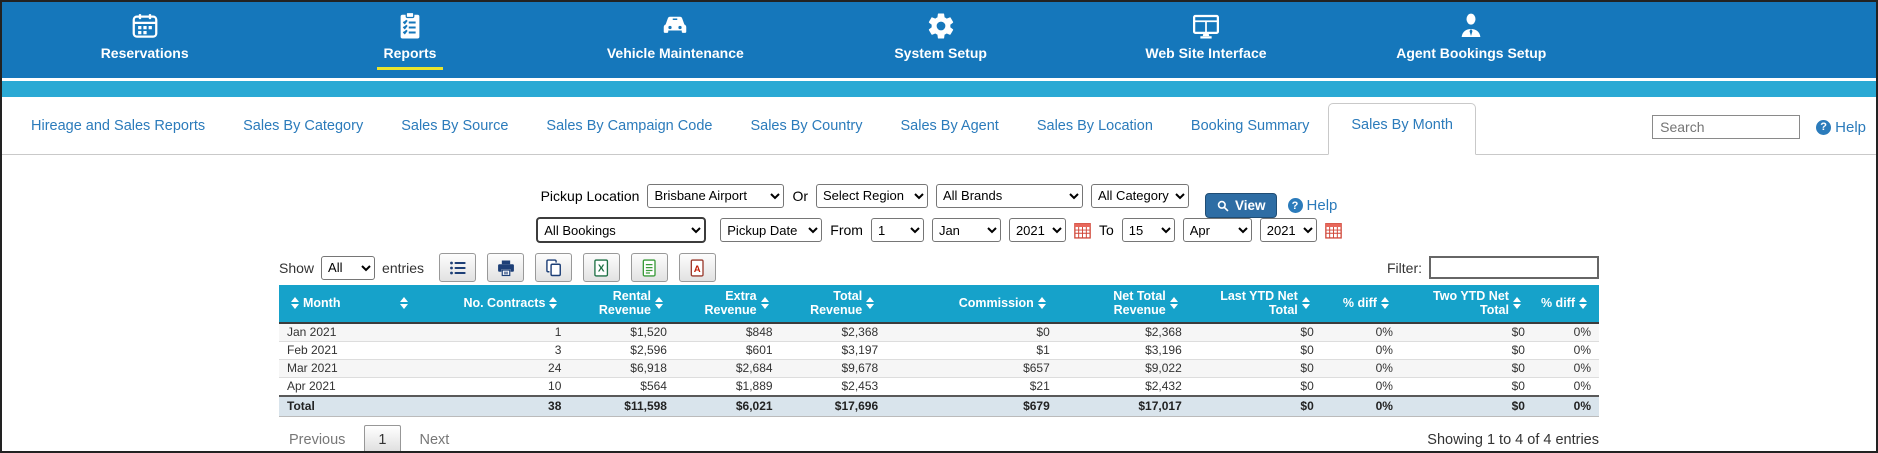 The image size is (1878, 453). Describe the element at coordinates (455, 126) in the screenshot. I see `tab-sales-by-source: Sales By Source` at that location.